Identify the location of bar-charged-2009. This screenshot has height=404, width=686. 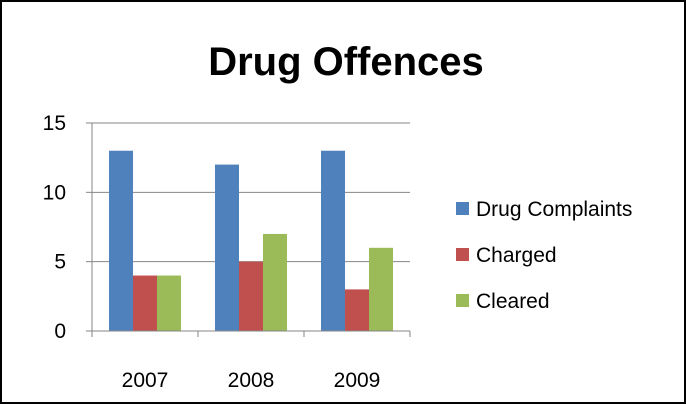
(357, 310).